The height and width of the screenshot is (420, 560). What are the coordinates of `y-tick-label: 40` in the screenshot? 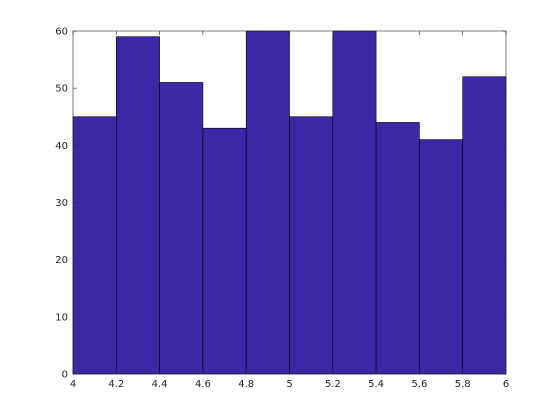 It's located at (61, 146).